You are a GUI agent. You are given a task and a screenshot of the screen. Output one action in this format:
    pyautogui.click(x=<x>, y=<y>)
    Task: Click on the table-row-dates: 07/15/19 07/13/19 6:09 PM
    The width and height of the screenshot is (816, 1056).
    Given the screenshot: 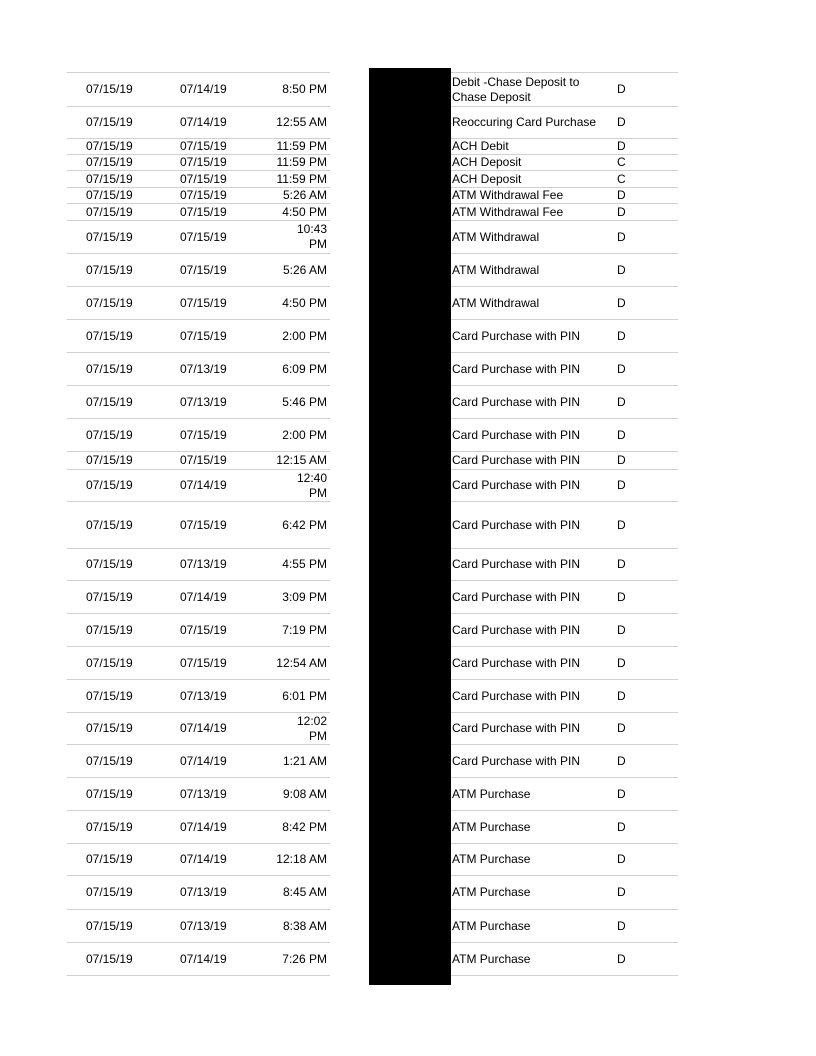 What is the action you would take?
    pyautogui.click(x=198, y=369)
    